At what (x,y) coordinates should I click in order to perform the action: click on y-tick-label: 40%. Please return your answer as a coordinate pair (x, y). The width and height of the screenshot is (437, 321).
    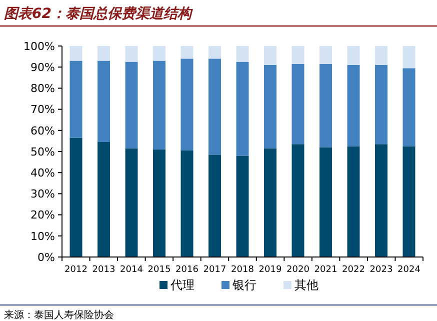
    Looking at the image, I should click on (42, 173).